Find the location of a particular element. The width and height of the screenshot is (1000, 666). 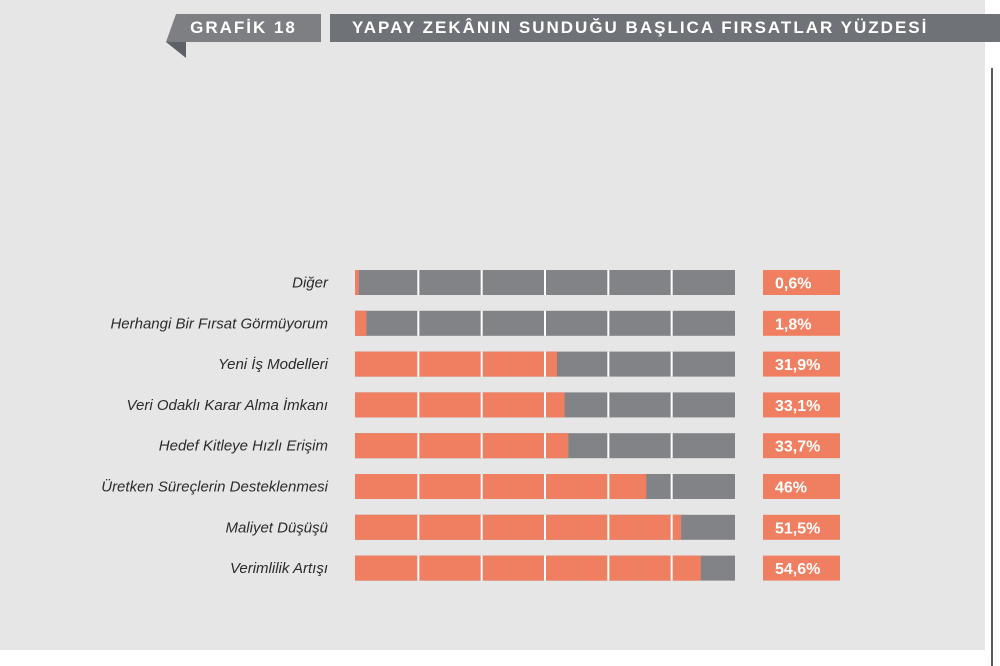

bar-row: Maliyet Düşüşü 51,5% is located at coordinates (532, 527).